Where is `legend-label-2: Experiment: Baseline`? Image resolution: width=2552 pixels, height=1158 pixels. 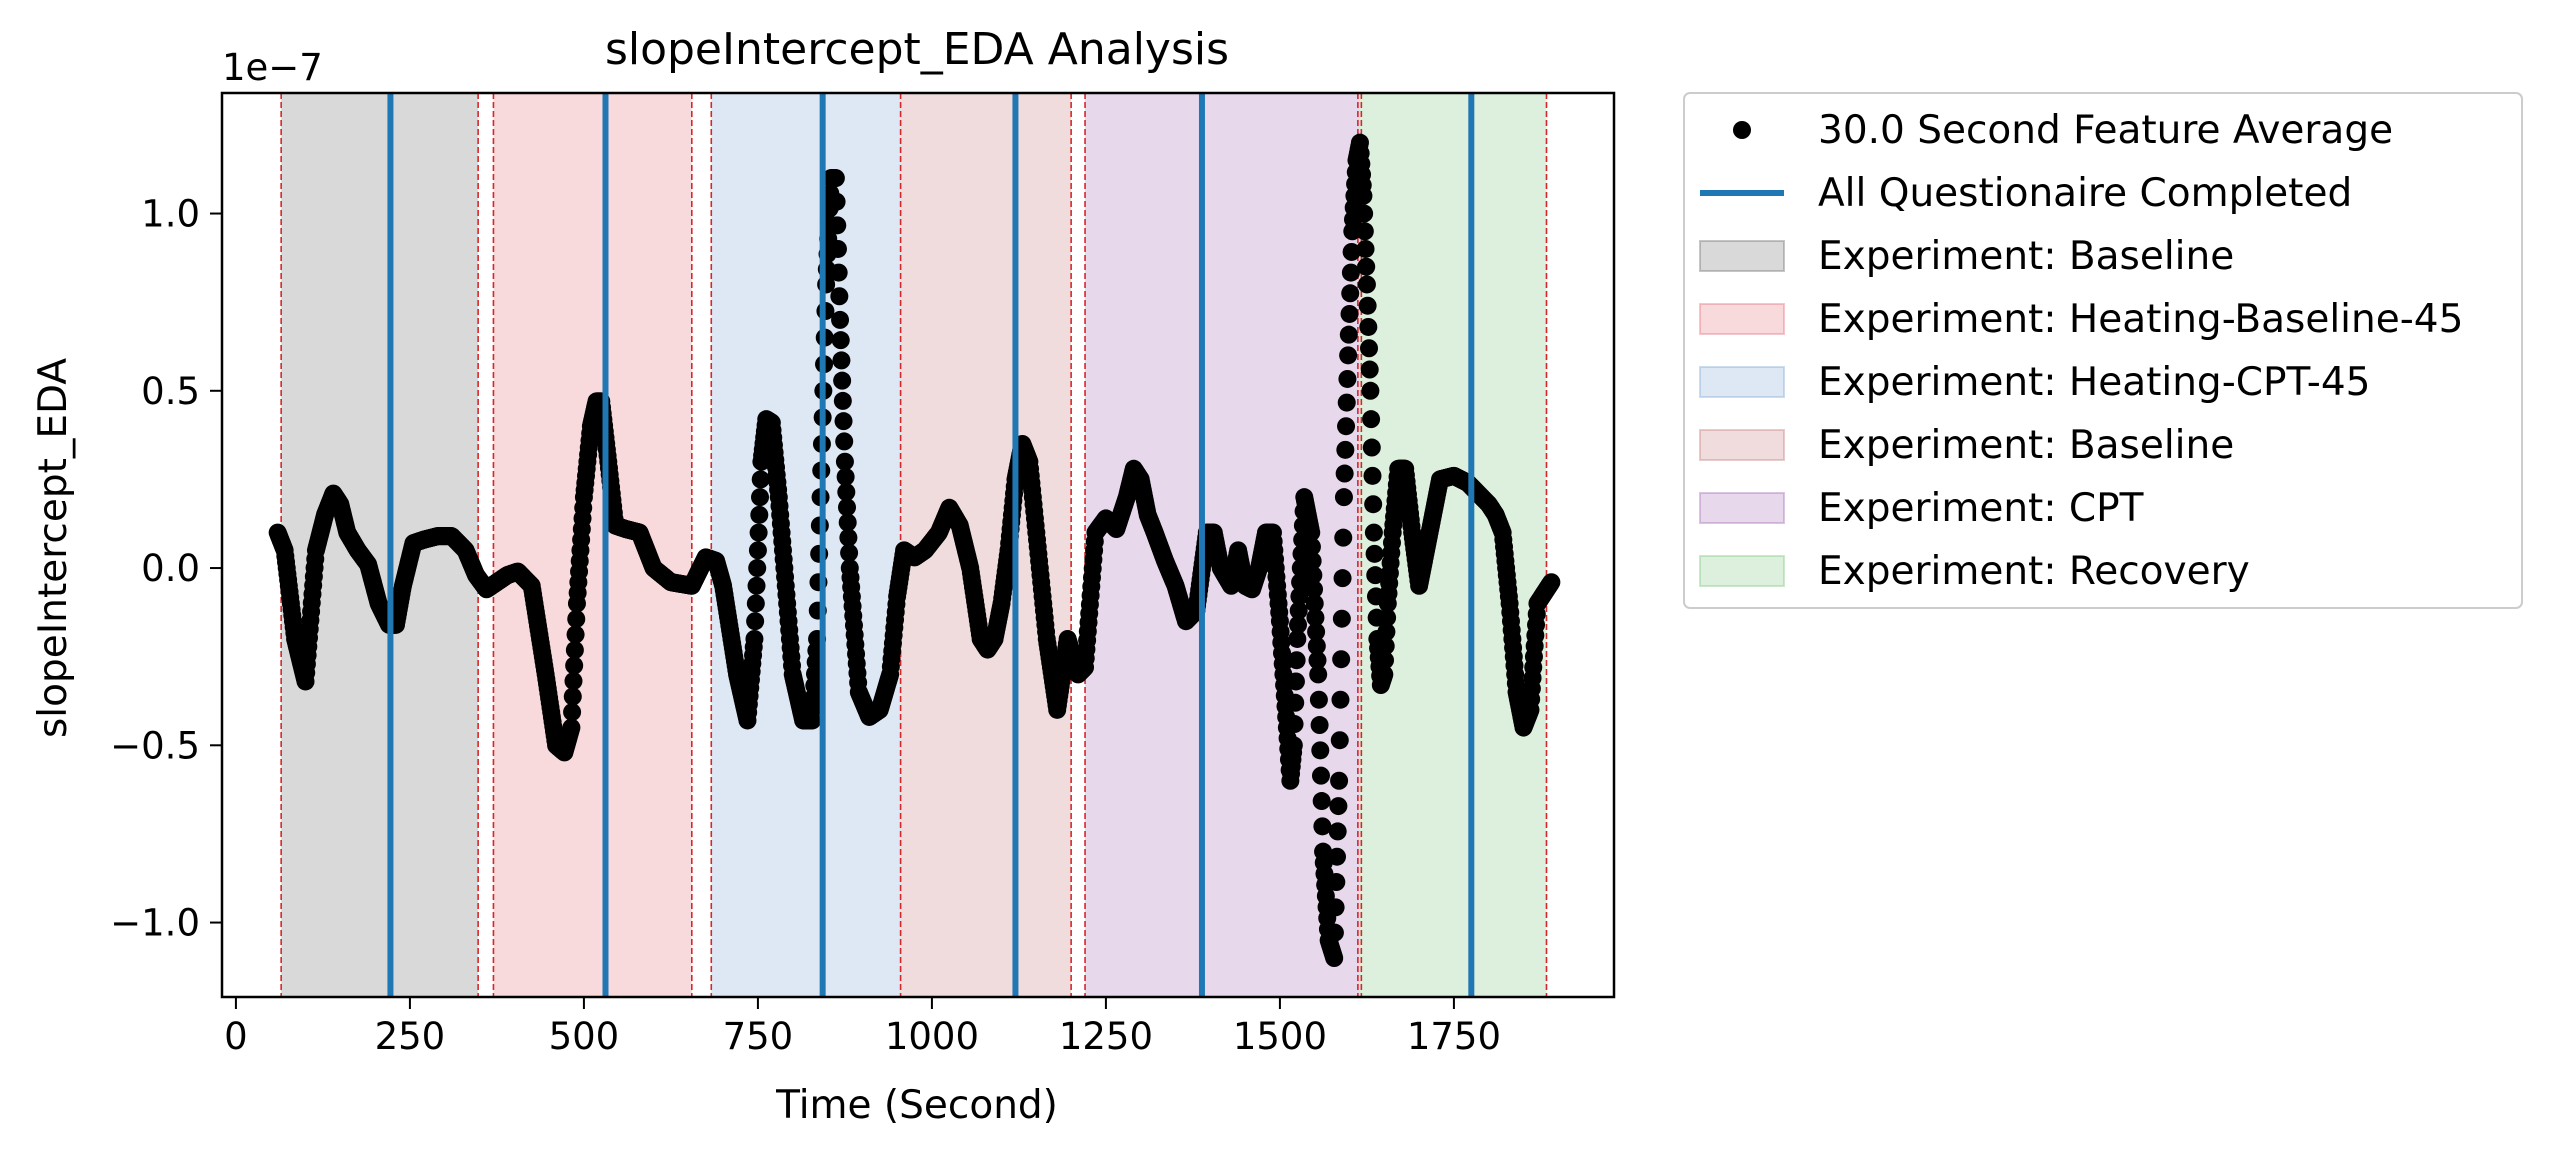
legend-label-2: Experiment: Baseline is located at coordinates (2026, 256).